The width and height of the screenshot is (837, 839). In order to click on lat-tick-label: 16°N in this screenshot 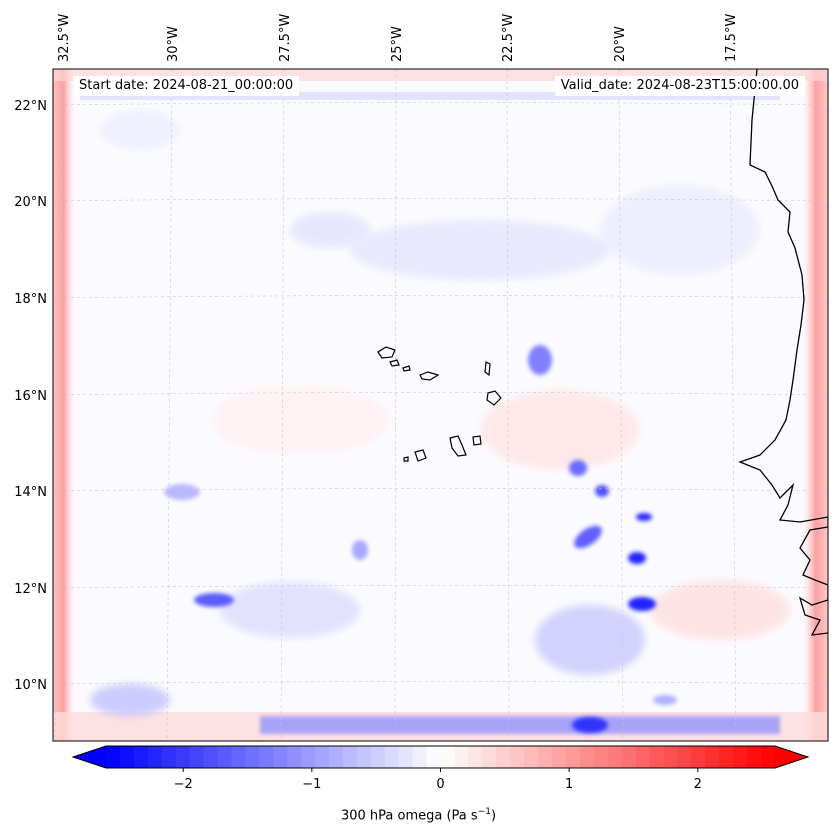, I will do `click(30, 396)`.